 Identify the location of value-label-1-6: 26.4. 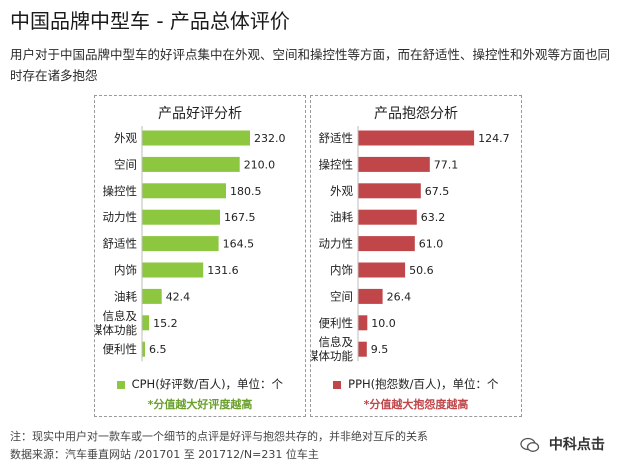
(399, 296).